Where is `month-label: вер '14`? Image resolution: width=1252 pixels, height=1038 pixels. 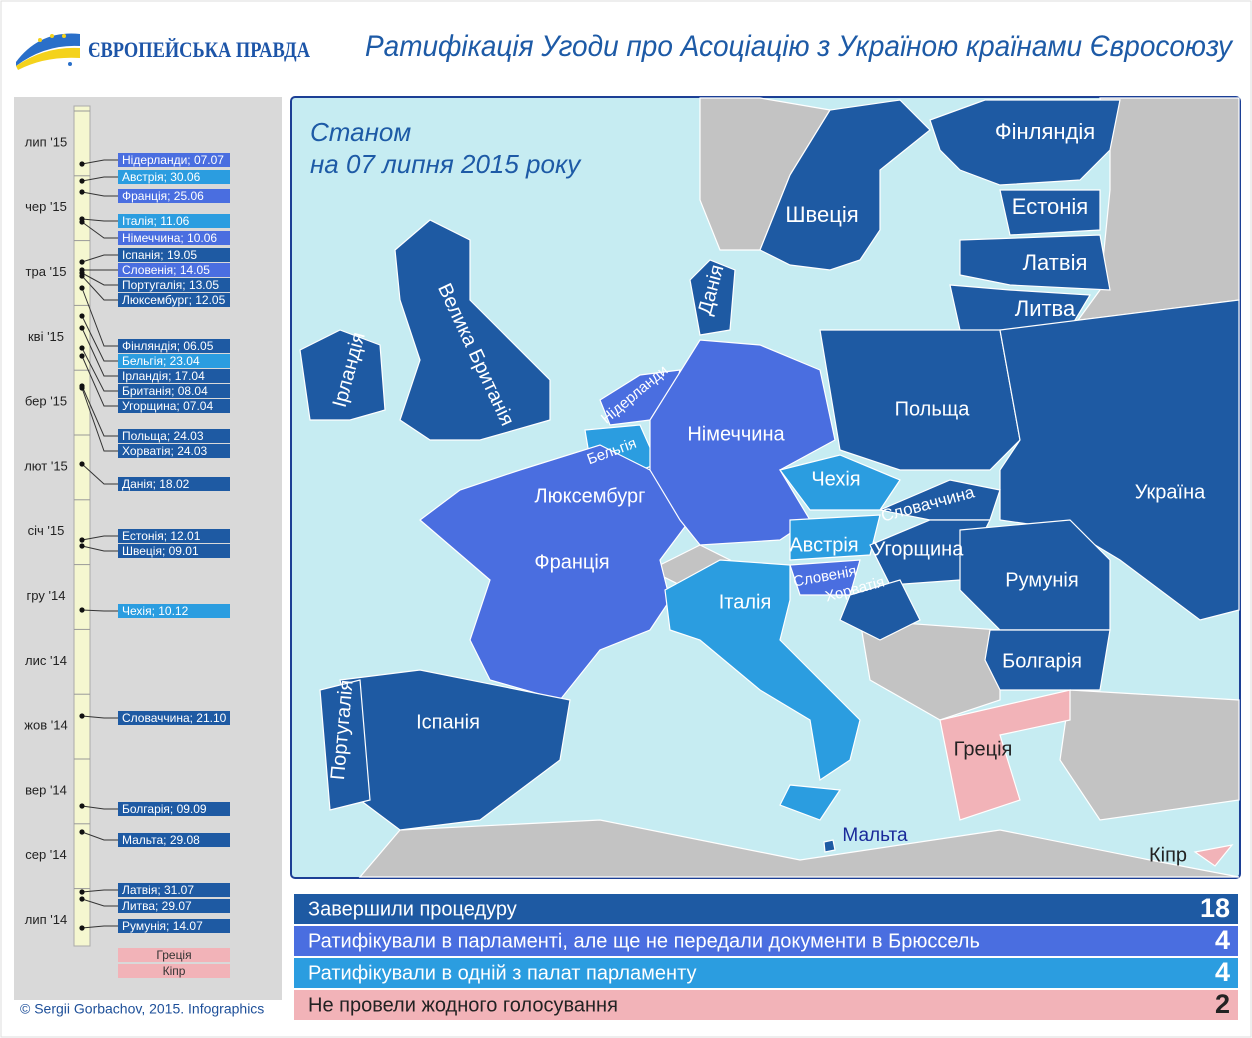 month-label: вер '14 is located at coordinates (46, 789).